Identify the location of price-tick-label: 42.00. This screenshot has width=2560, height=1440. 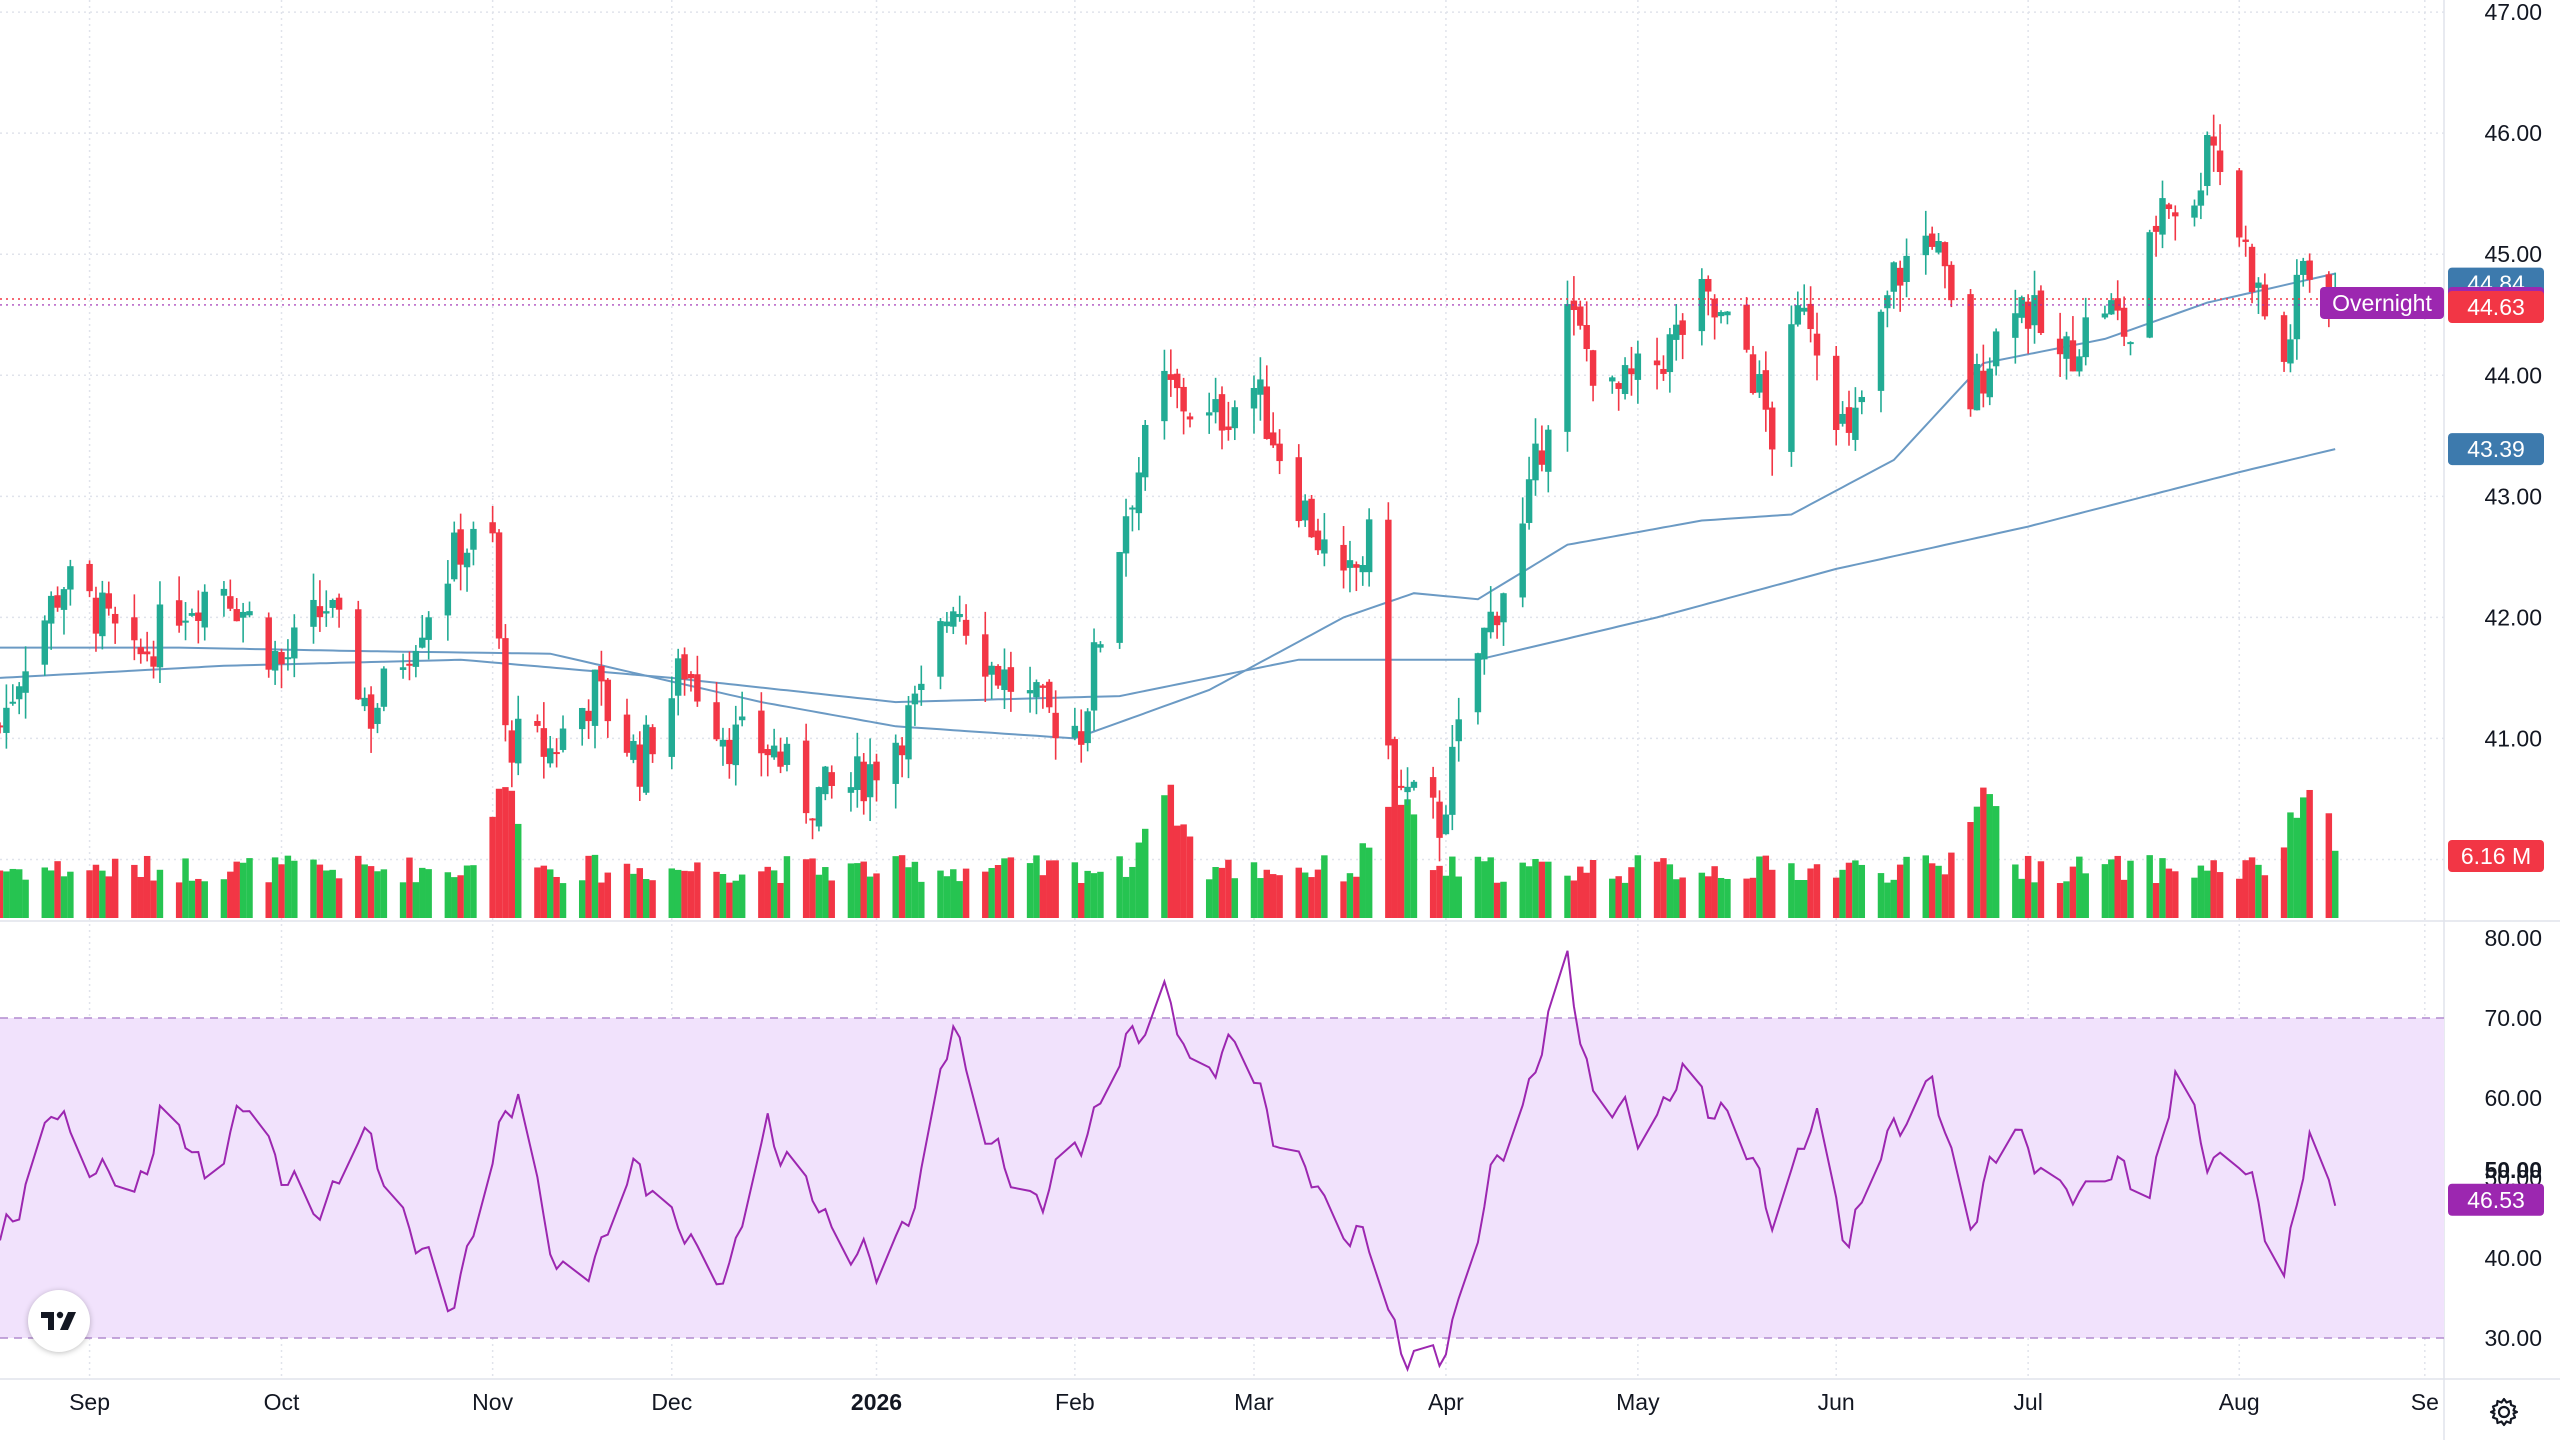
(2513, 617).